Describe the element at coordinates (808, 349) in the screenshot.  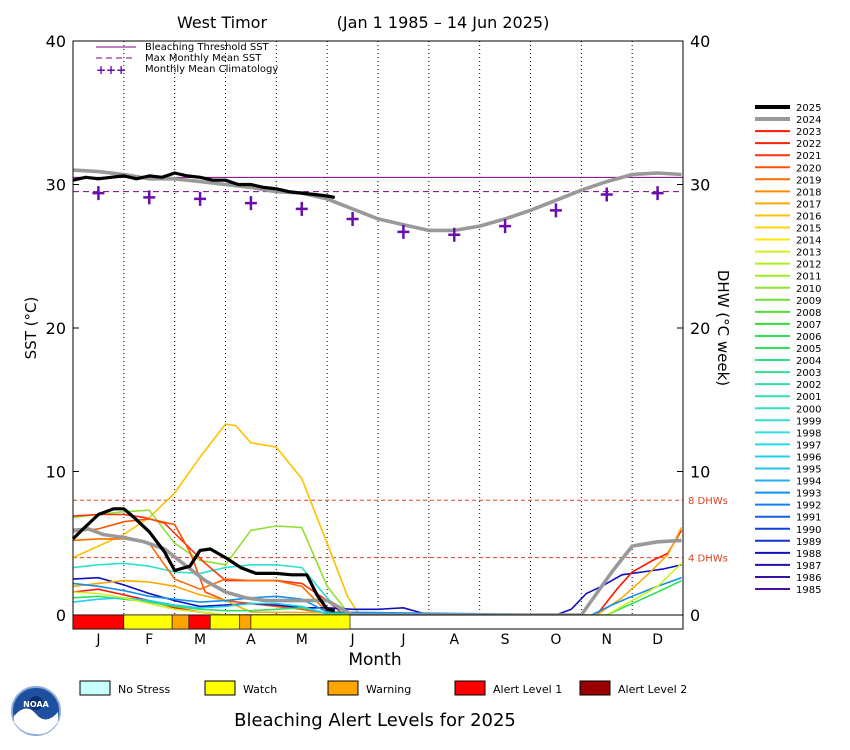
I see `year-legend-label: 2005` at that location.